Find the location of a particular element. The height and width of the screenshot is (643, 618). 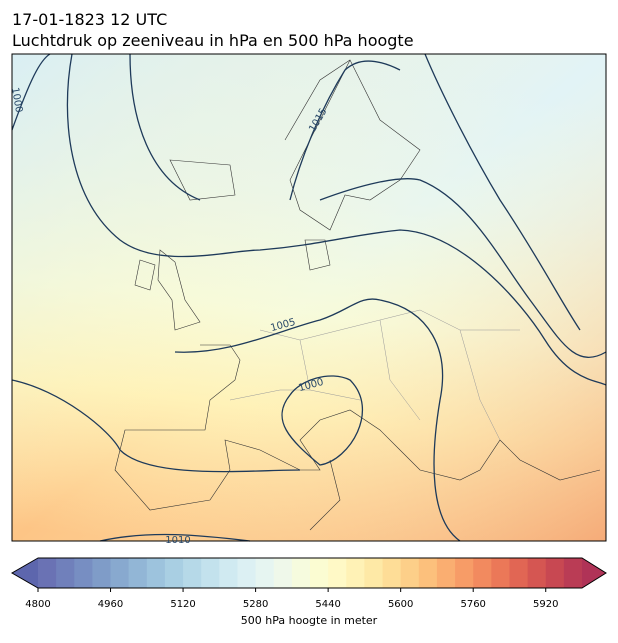

colorbar-tick-label: 5600 is located at coordinates (400, 604).